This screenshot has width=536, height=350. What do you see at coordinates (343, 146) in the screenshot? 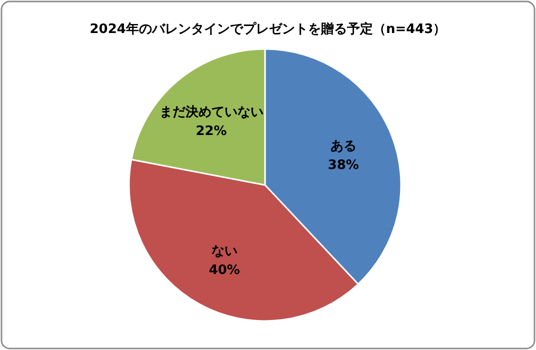
I see `slice-label: ある` at bounding box center [343, 146].